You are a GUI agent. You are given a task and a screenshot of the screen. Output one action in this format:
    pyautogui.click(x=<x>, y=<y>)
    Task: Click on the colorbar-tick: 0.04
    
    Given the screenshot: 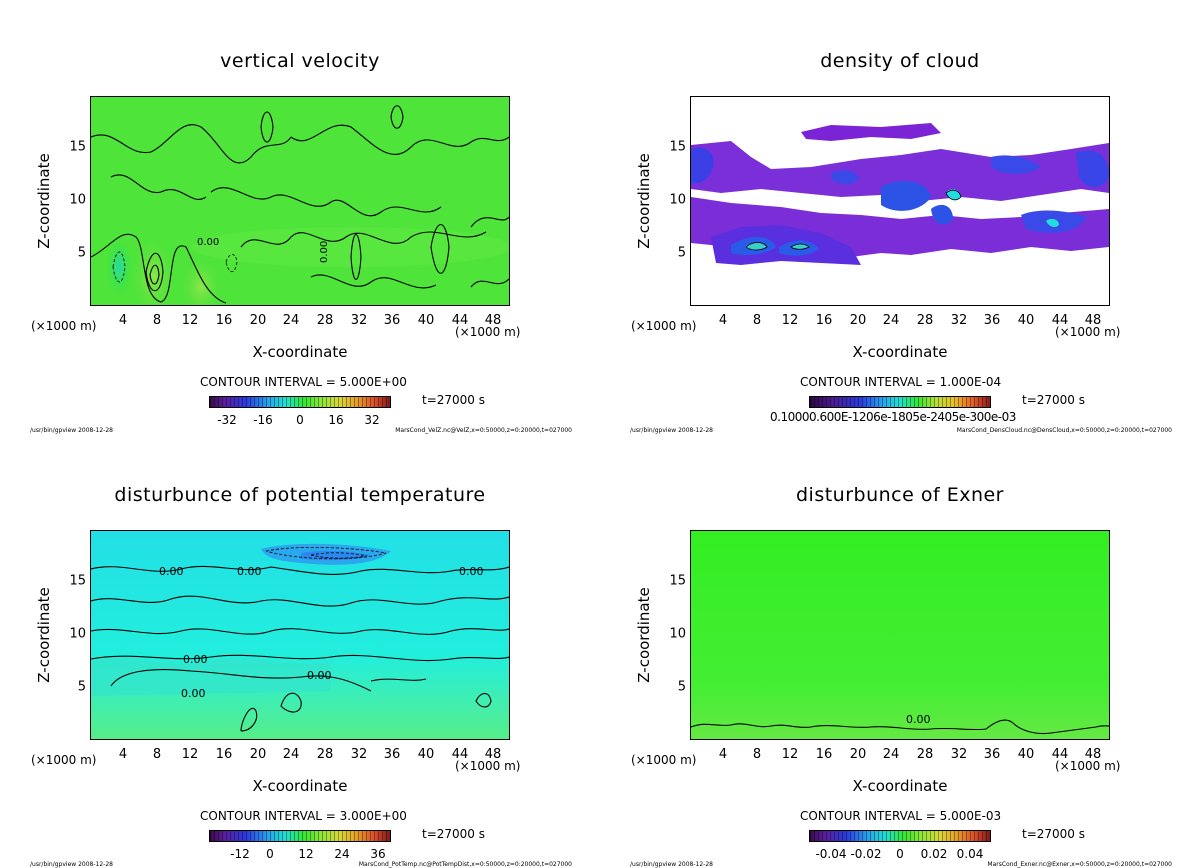 What is the action you would take?
    pyautogui.click(x=970, y=854)
    